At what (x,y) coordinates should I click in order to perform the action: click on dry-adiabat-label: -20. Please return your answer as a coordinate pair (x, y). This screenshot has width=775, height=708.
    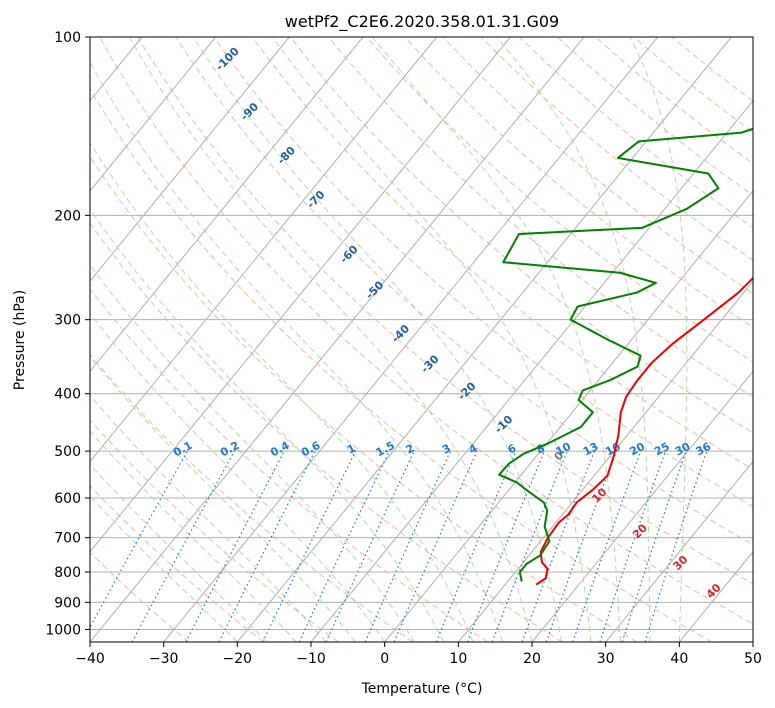
    Looking at the image, I should click on (466, 390).